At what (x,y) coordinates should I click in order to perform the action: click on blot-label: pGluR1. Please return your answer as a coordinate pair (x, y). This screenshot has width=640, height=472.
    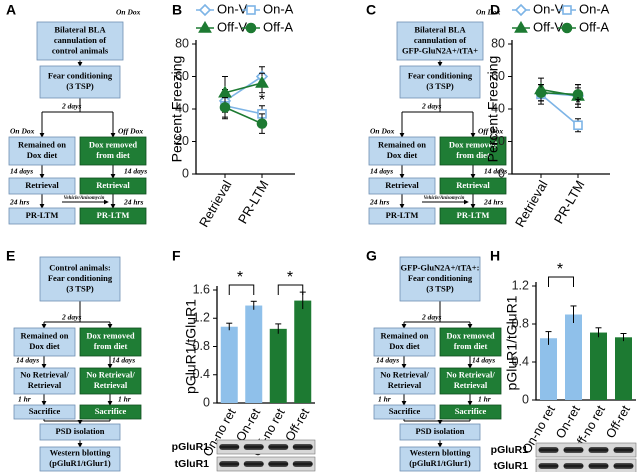
    Looking at the image, I should click on (509, 450).